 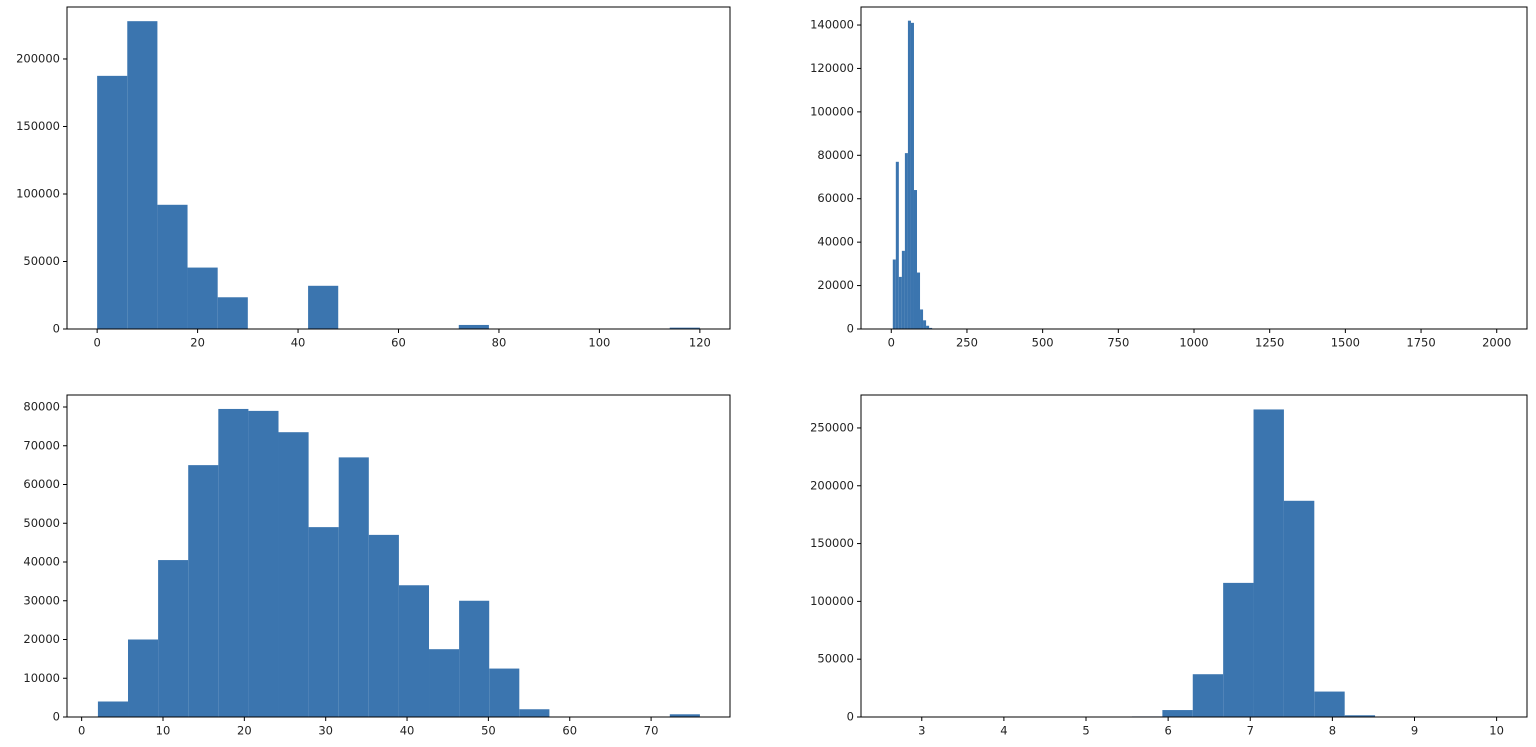 I want to click on y-tick-label: 250000, so click(x=832, y=427).